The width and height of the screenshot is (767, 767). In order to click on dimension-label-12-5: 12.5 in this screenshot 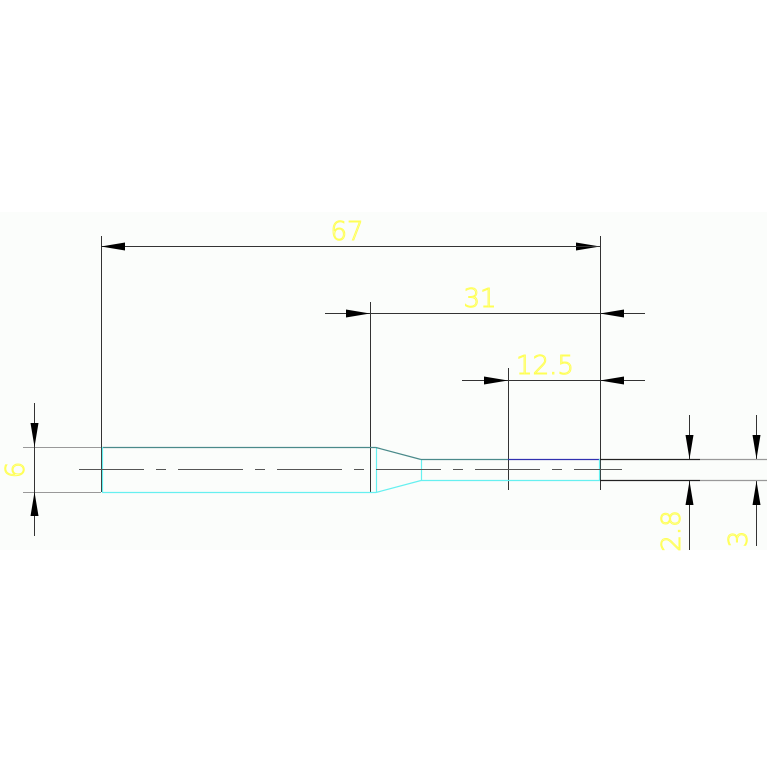, I will do `click(545, 366)`.